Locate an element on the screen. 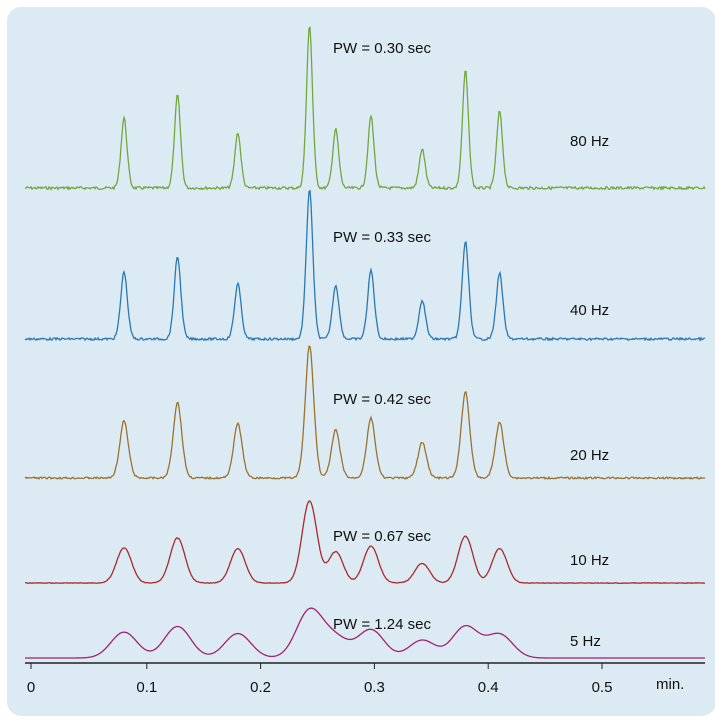 The width and height of the screenshot is (715, 723). series-name-label: 10 Hz is located at coordinates (589, 560).